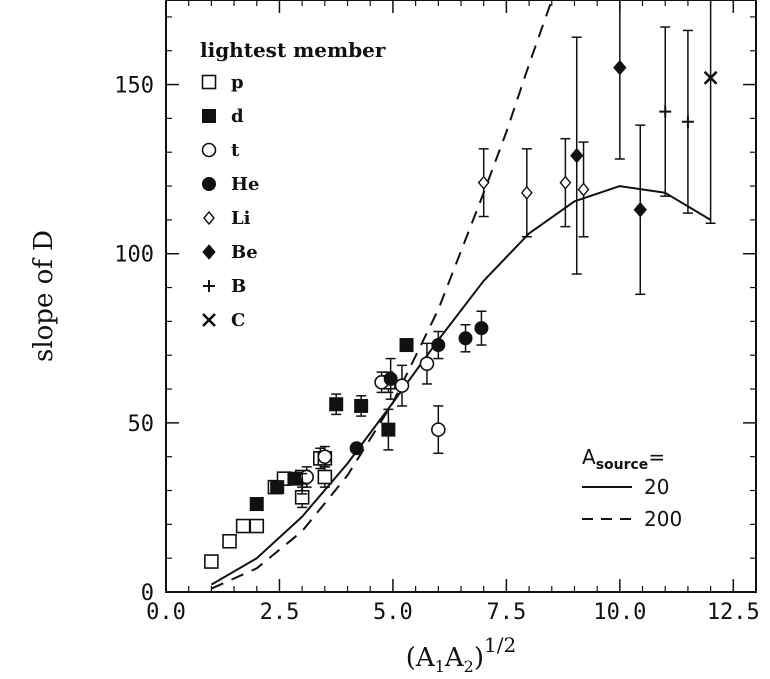  I want to click on y-tick-label: 150, so click(134, 86).